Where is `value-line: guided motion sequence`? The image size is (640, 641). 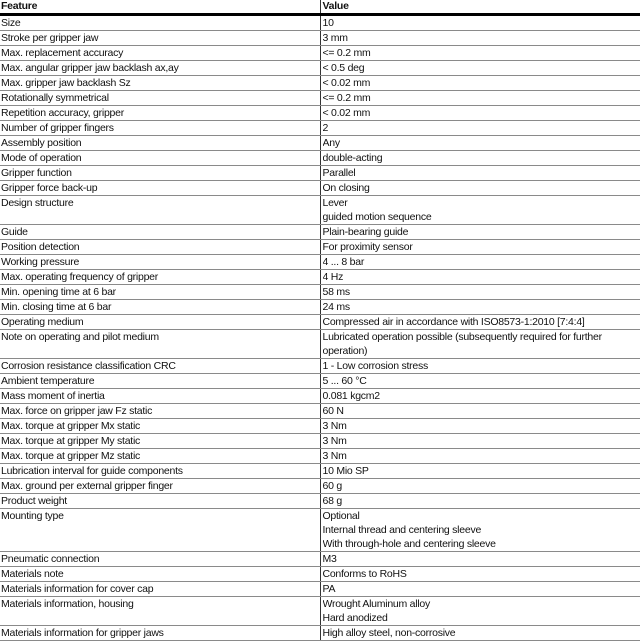 value-line: guided motion sequence is located at coordinates (481, 217).